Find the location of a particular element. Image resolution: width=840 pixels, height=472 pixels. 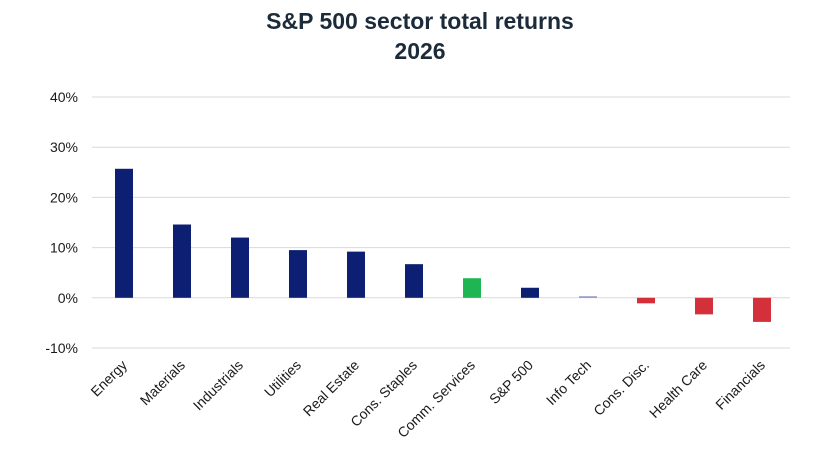

x-tick-label: Industrials is located at coordinates (218, 385).